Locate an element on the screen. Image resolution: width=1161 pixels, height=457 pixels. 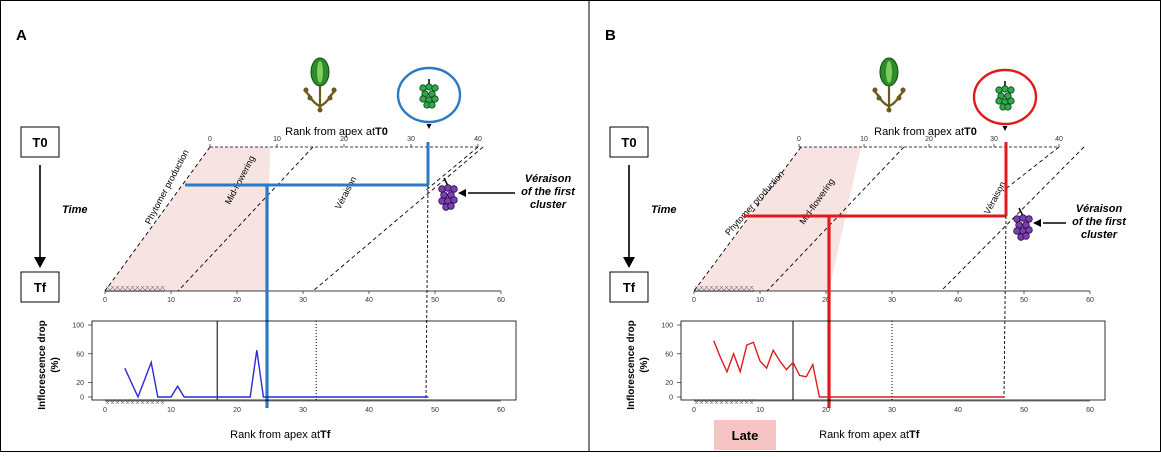
flower-stem is located at coordinates (889, 99).